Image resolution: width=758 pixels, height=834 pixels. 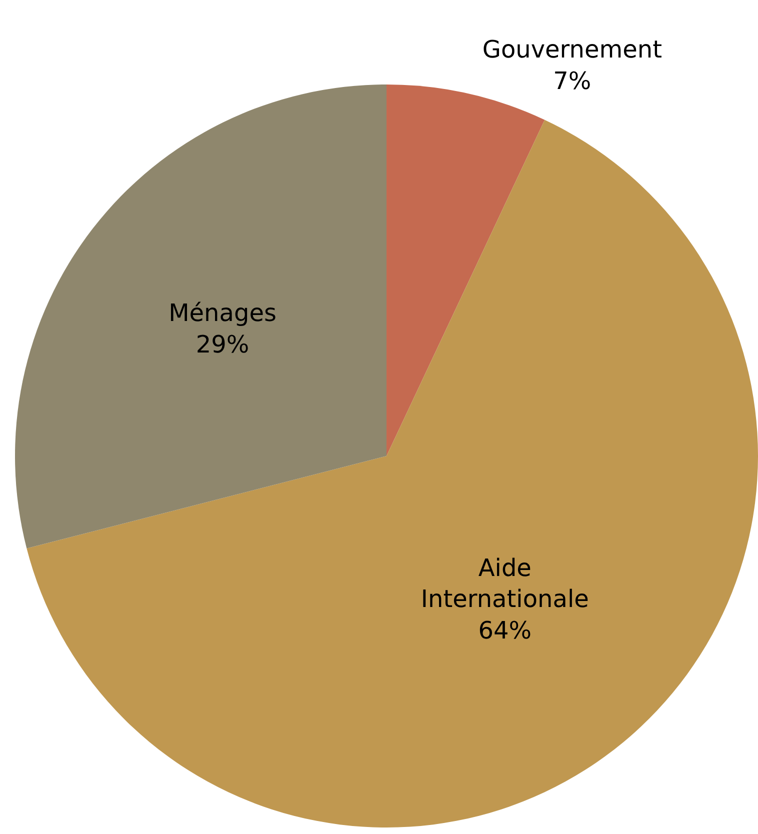 I want to click on data-label: 64%, so click(x=505, y=630).